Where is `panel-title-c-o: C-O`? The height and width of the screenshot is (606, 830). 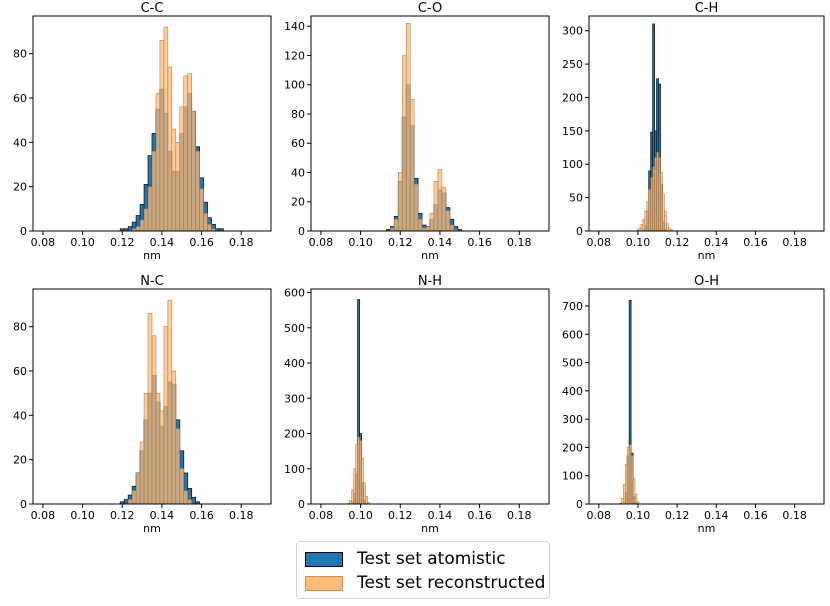 panel-title-c-o: C-O is located at coordinates (430, 8).